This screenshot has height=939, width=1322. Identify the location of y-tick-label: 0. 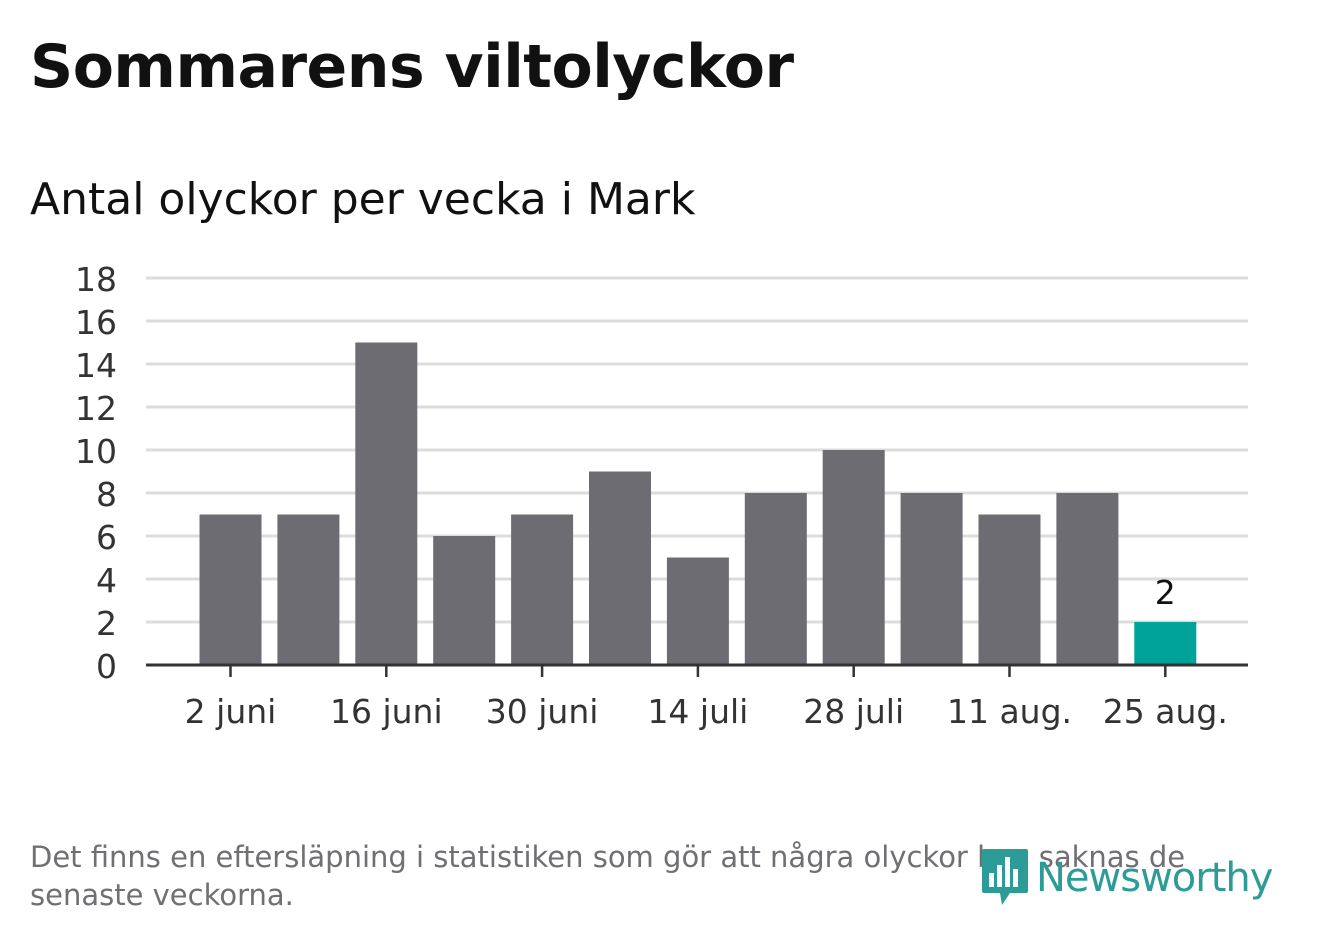
(106, 666).